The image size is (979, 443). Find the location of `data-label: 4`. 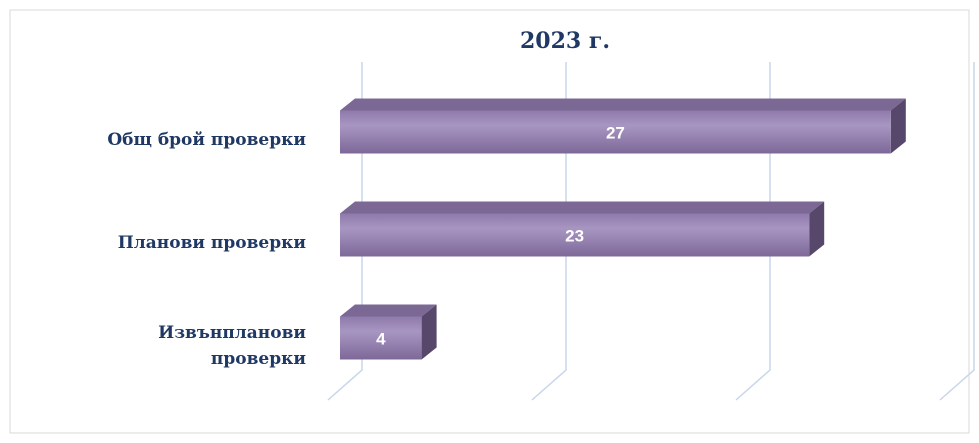

data-label: 4 is located at coordinates (381, 338).